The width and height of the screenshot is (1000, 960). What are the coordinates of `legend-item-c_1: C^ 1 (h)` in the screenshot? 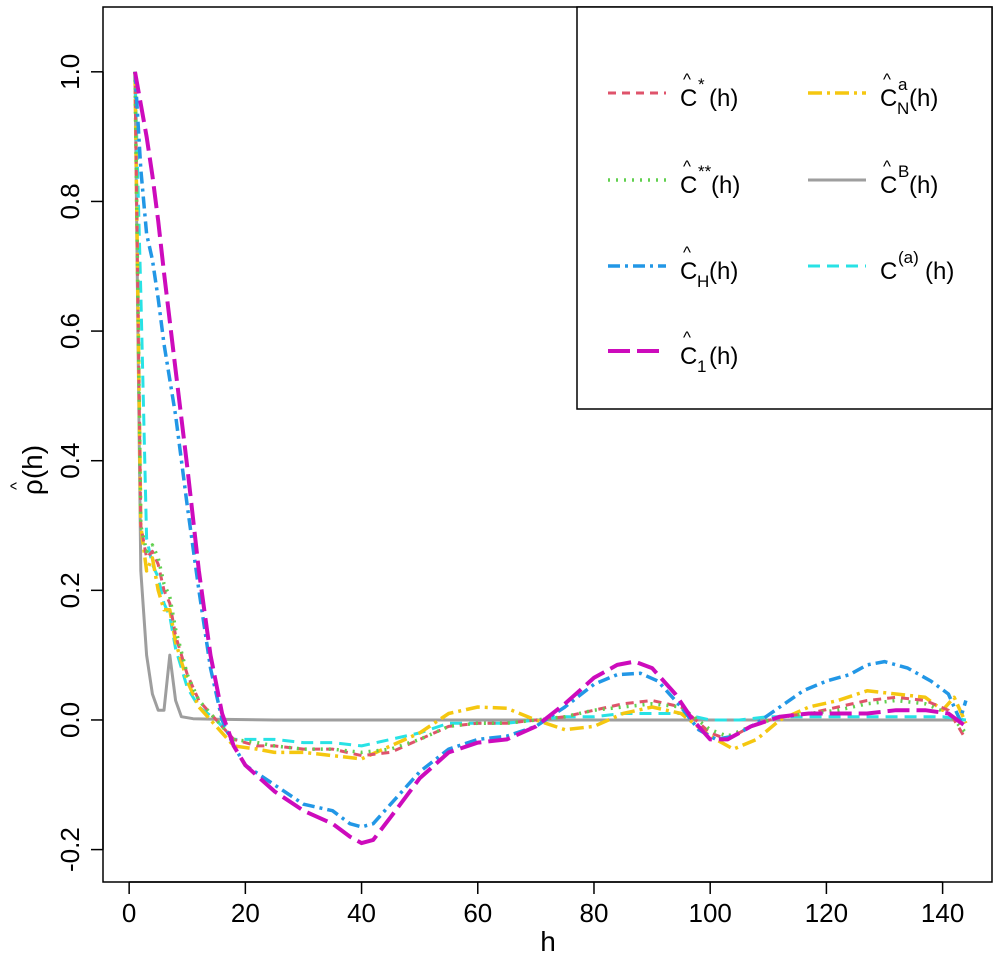 It's located at (673, 352).